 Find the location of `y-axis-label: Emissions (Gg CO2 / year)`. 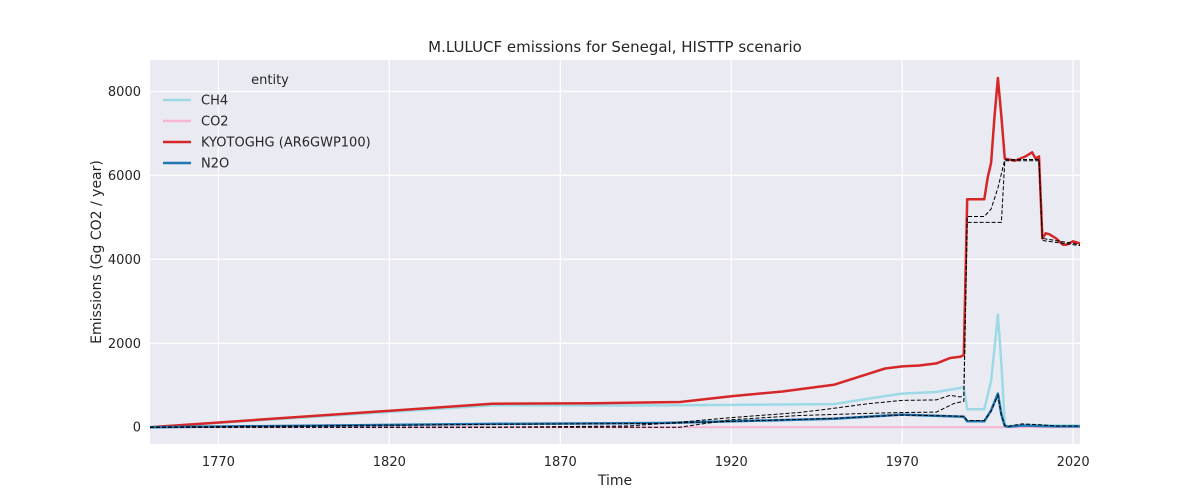

y-axis-label: Emissions (Gg CO2 / year) is located at coordinates (97, 252).